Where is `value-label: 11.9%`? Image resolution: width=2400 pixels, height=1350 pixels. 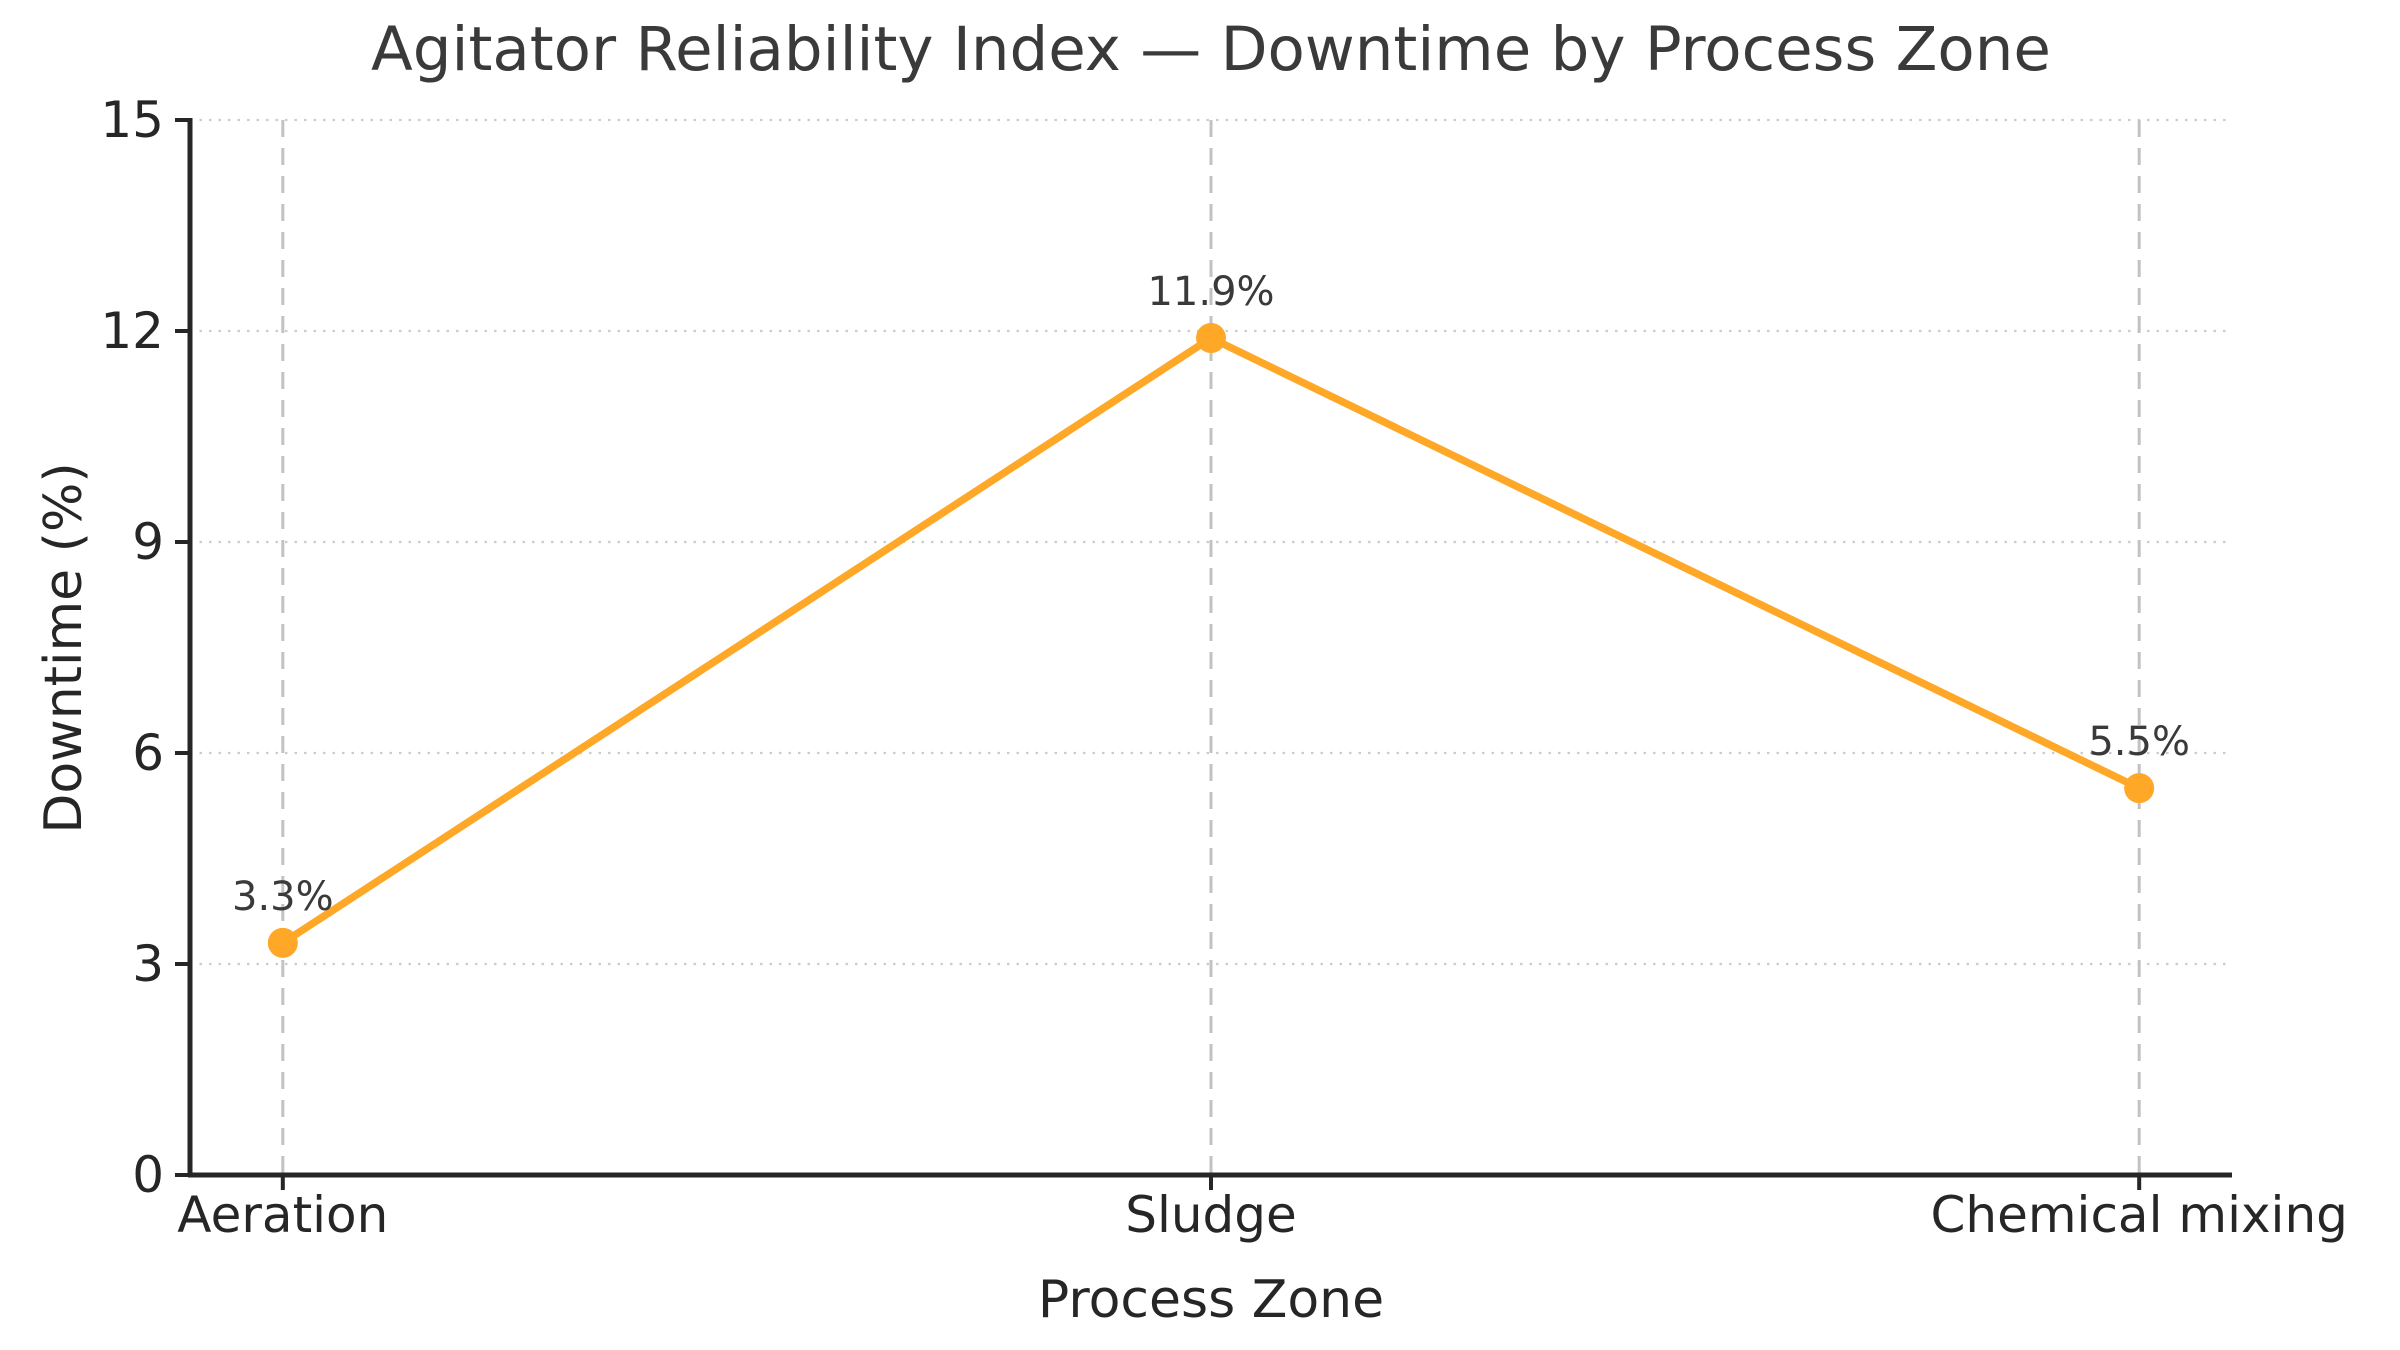
value-label: 11.9% is located at coordinates (1210, 292).